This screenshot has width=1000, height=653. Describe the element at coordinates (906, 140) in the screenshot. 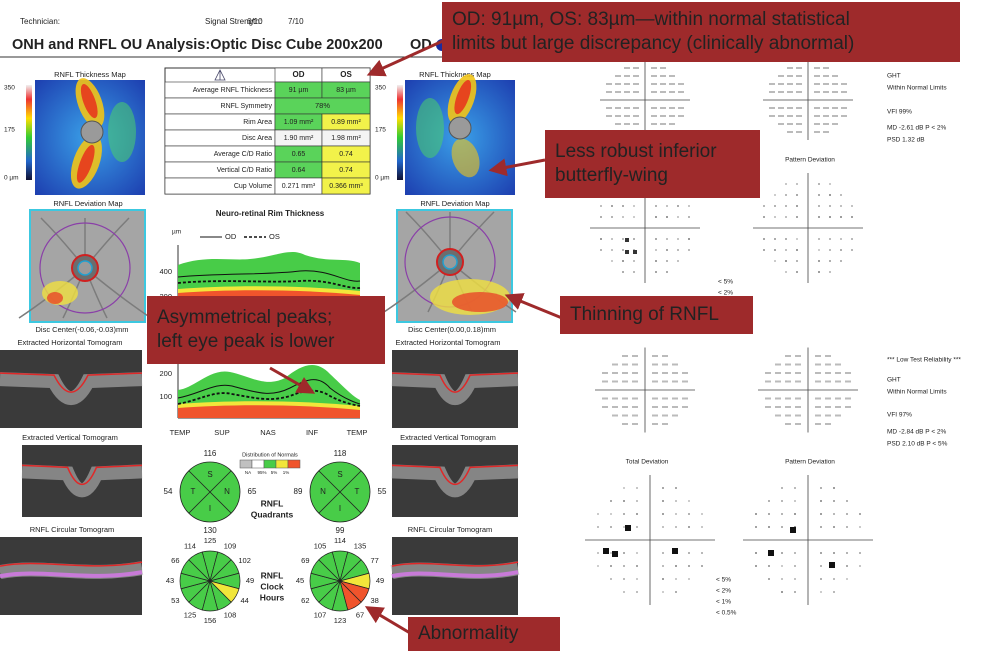

I see `vf-psd: PSD 1.32 dB` at that location.